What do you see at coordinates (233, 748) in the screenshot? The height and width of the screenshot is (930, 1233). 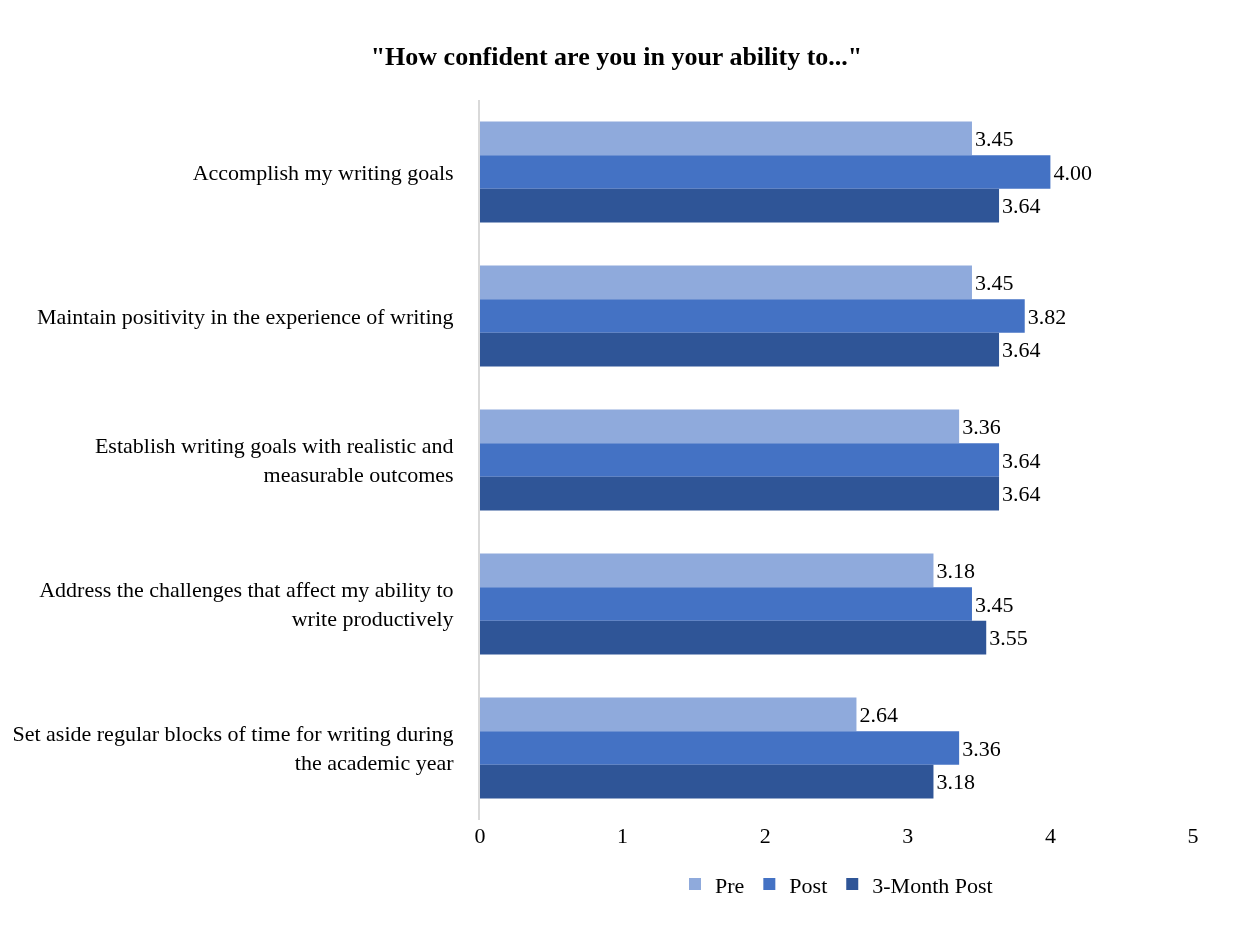 I see `y-tick-label: Set aside regular blocks of time for writing during the academic year` at bounding box center [233, 748].